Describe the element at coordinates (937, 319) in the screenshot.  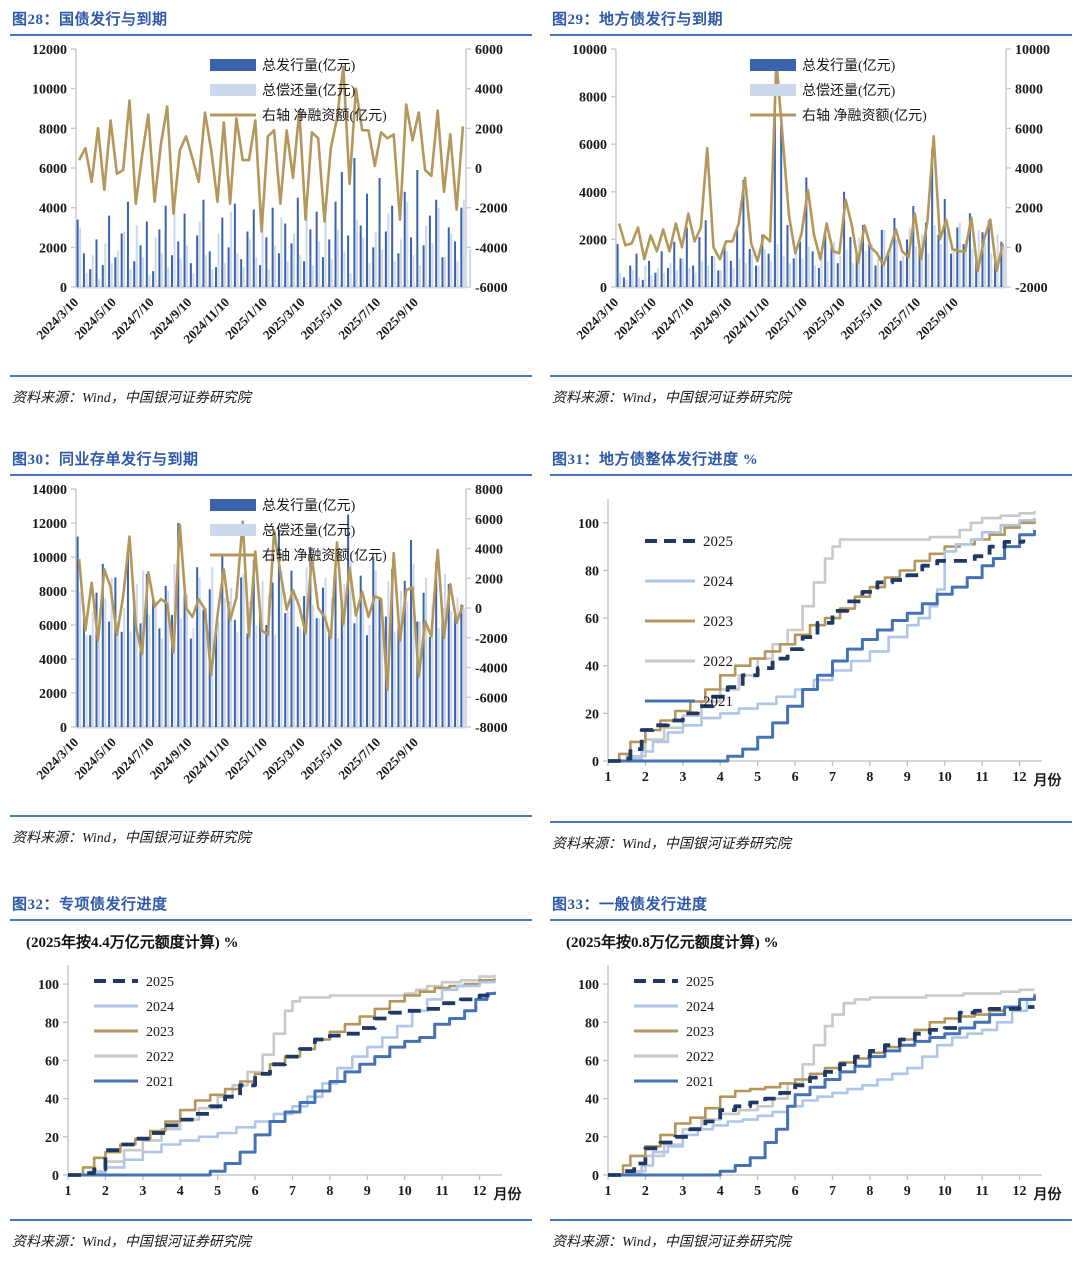
I see `svg-text: 2025/9/10` at that location.